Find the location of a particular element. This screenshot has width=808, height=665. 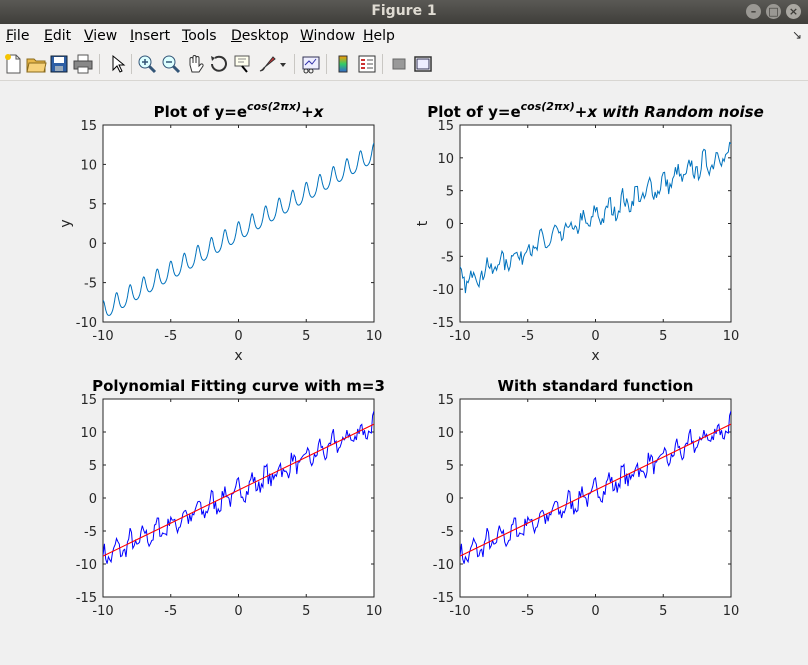

menu-edit-label: dit is located at coordinates (62, 36).